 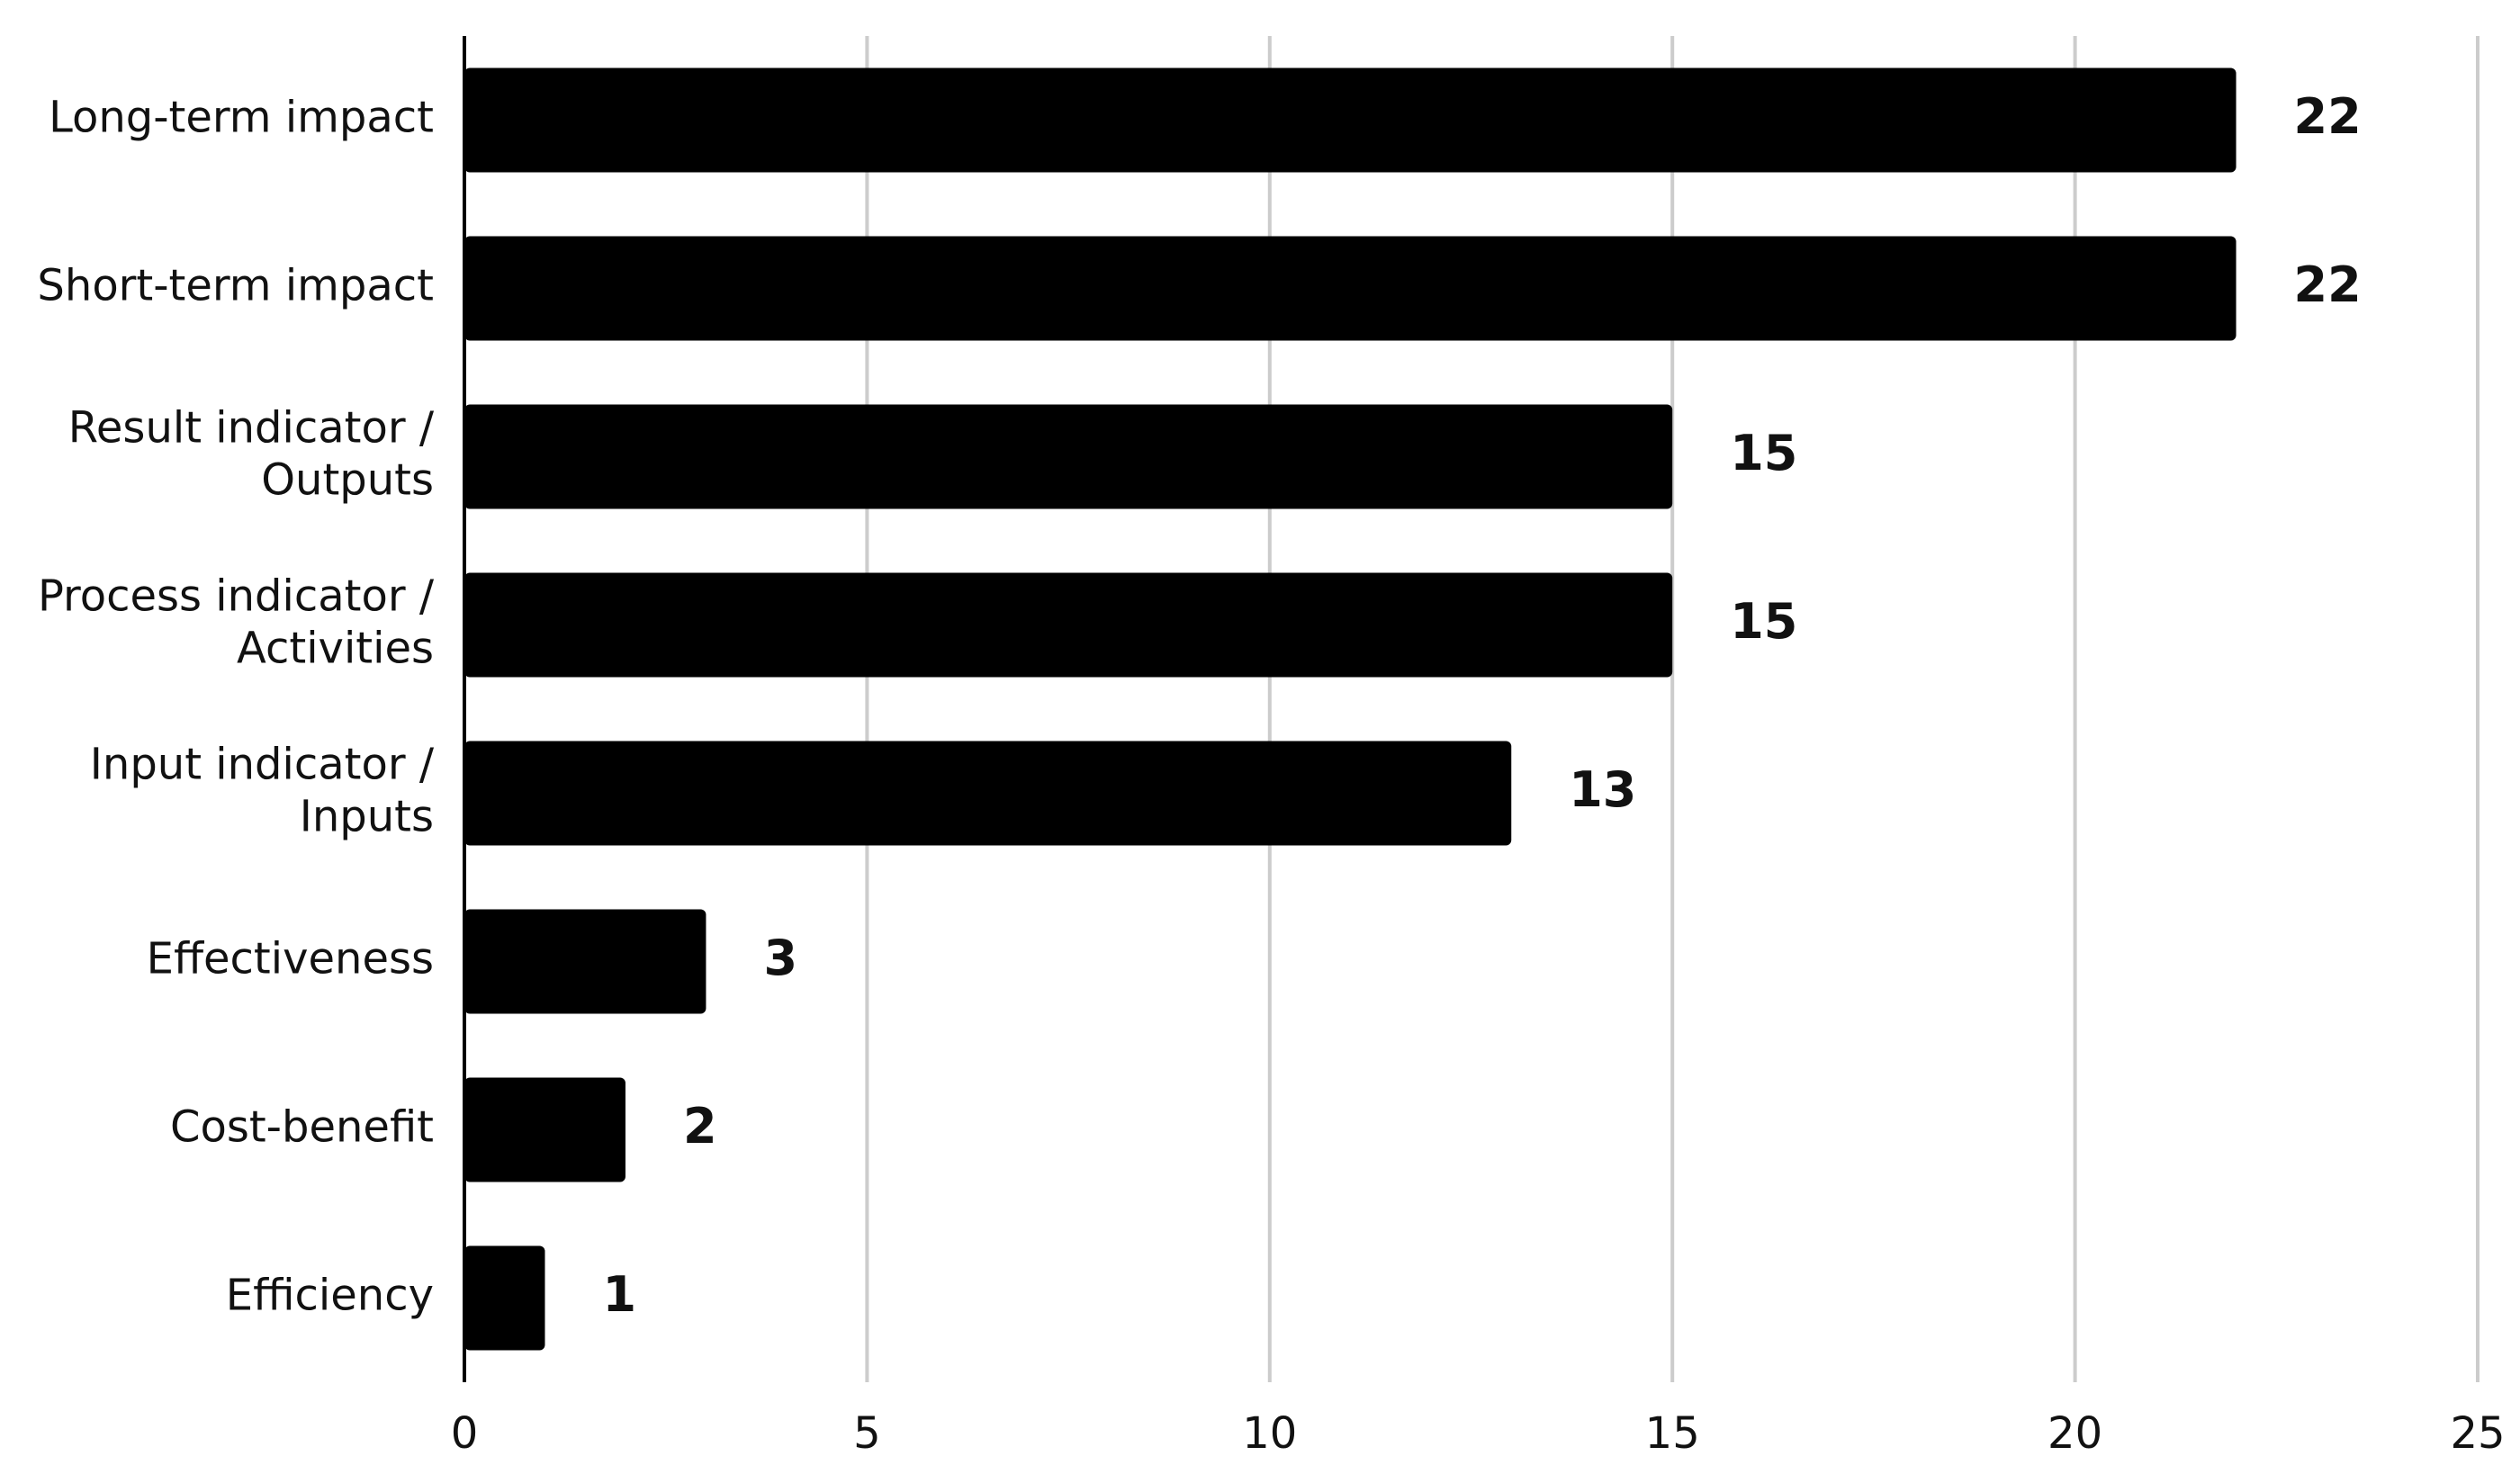 What do you see at coordinates (242, 118) in the screenshot?
I see `y-tick-label: Long-term impact` at bounding box center [242, 118].